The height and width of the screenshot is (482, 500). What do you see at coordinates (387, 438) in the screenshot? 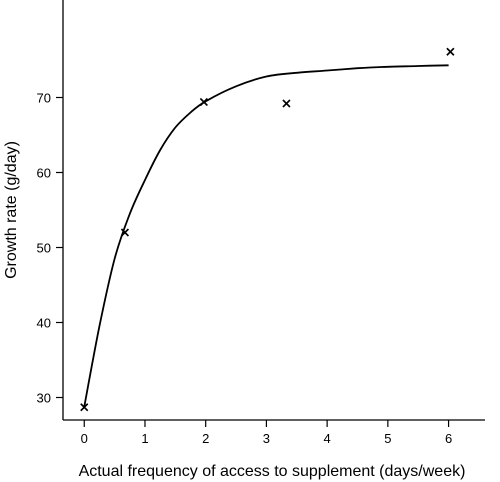
I see `x-tick-label: 5` at bounding box center [387, 438].